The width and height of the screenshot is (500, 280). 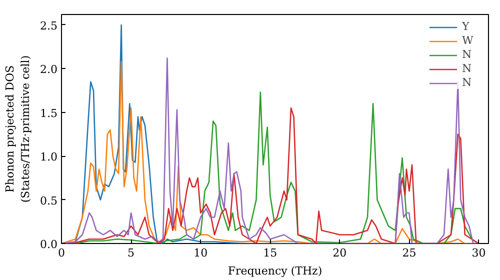 I want to click on y-tick-label: 1.5, so click(x=49, y=113).